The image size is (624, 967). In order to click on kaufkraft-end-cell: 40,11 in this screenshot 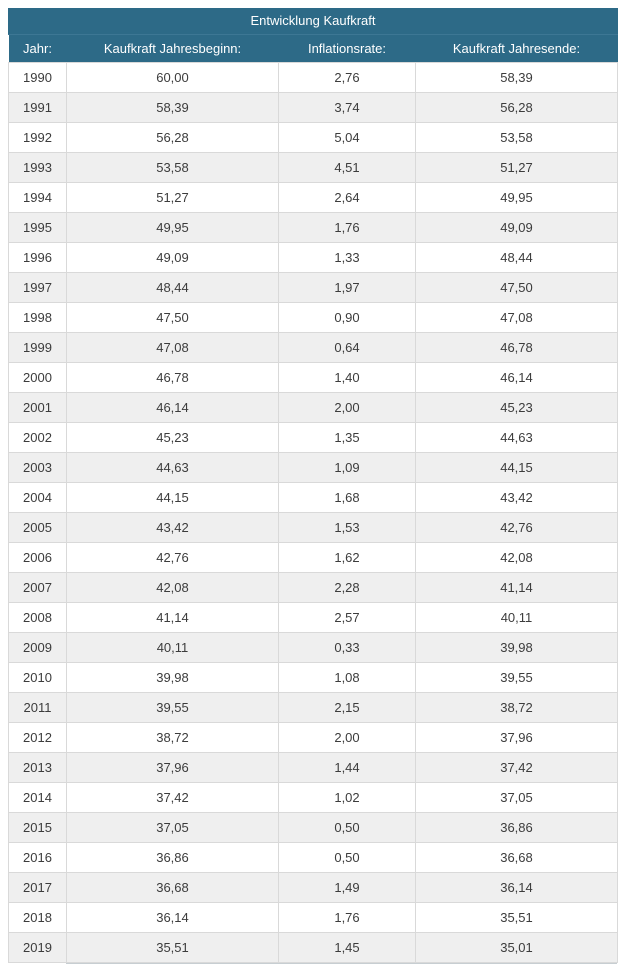, I will do `click(516, 617)`.